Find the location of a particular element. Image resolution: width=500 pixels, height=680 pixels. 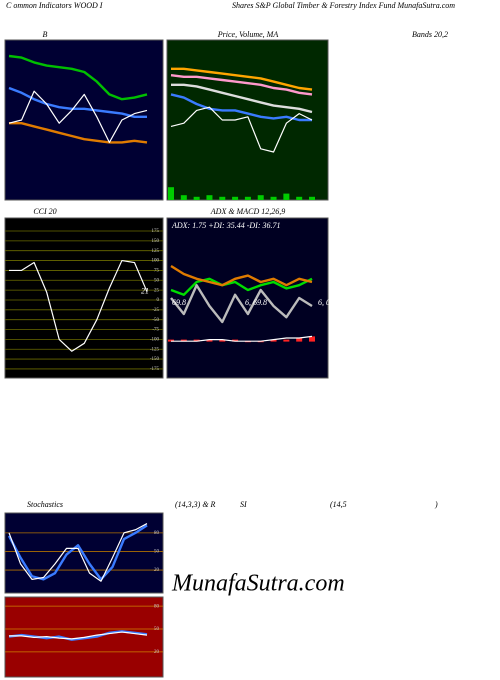

y-tick-label: -175 is located at coordinates (155, 369).